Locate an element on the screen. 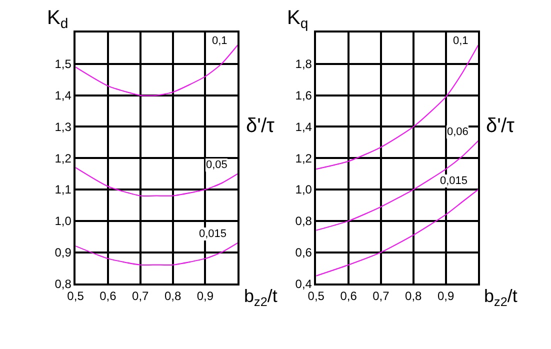  y-tick-label: 1,1 is located at coordinates (63, 189).